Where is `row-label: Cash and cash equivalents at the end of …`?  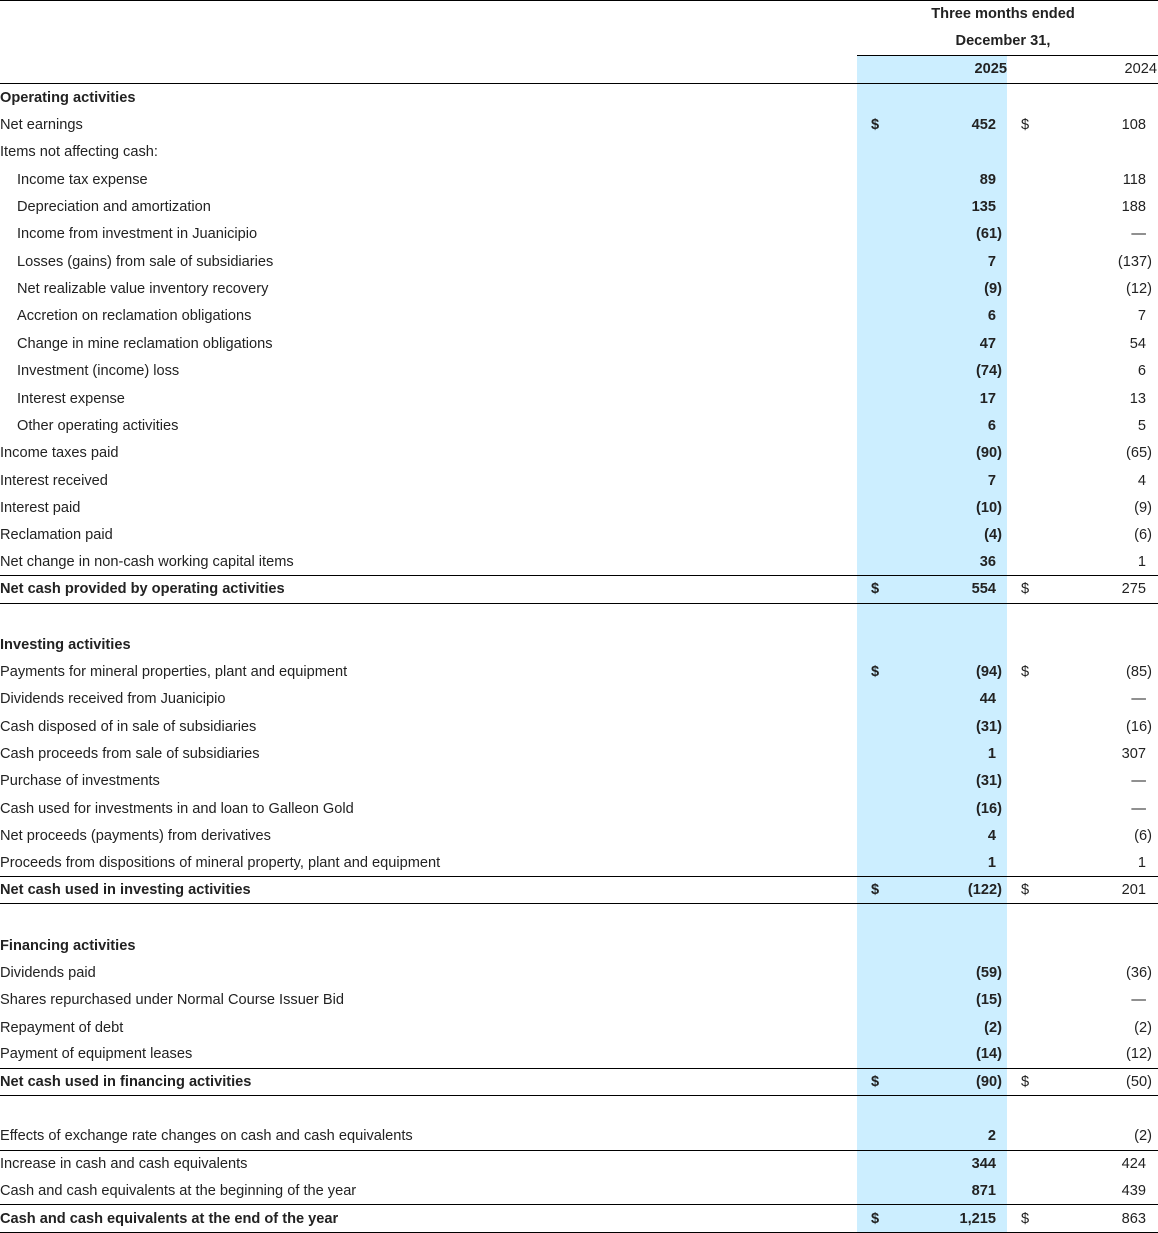 row-label: Cash and cash equivalents at the end of … is located at coordinates (169, 1218).